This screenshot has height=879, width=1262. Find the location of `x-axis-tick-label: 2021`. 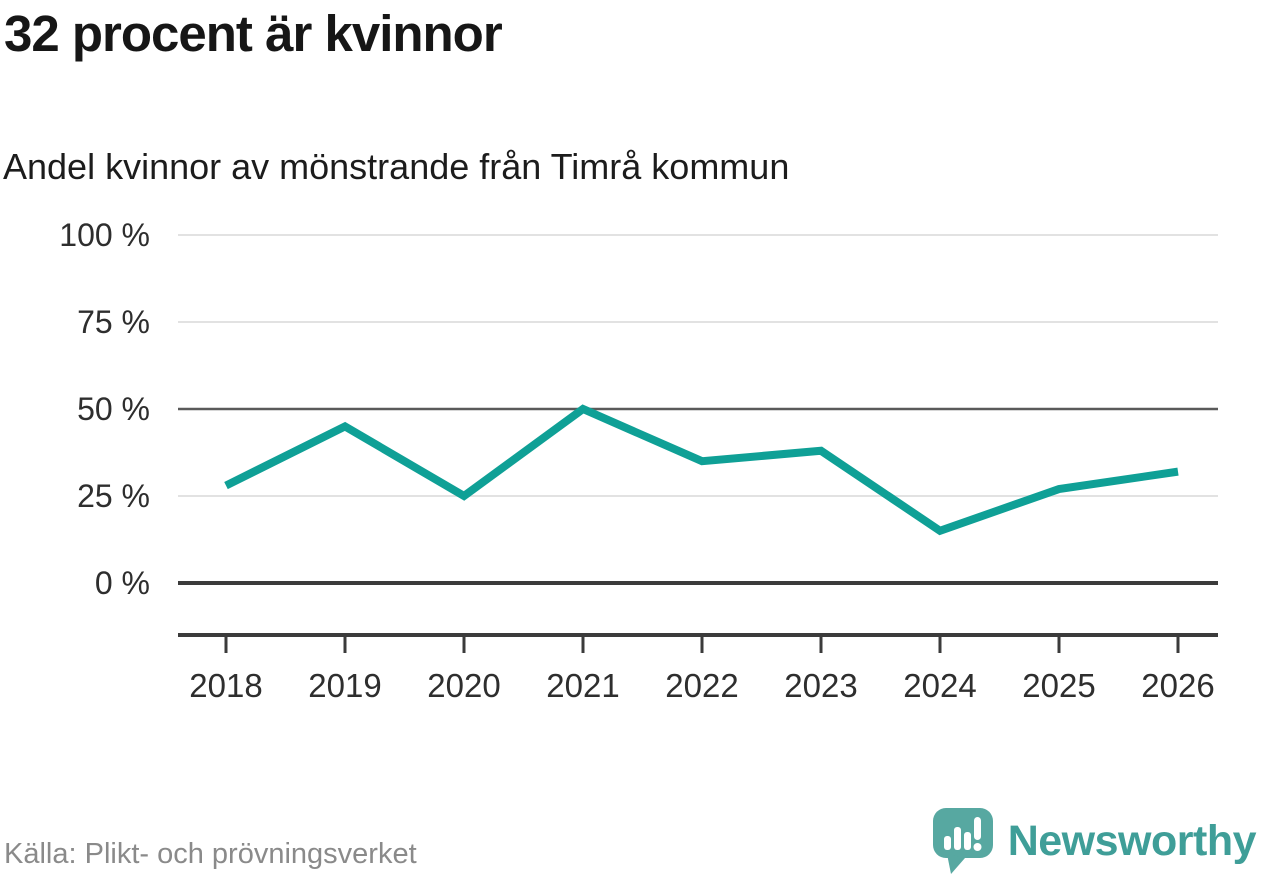

x-axis-tick-label: 2021 is located at coordinates (582, 685).